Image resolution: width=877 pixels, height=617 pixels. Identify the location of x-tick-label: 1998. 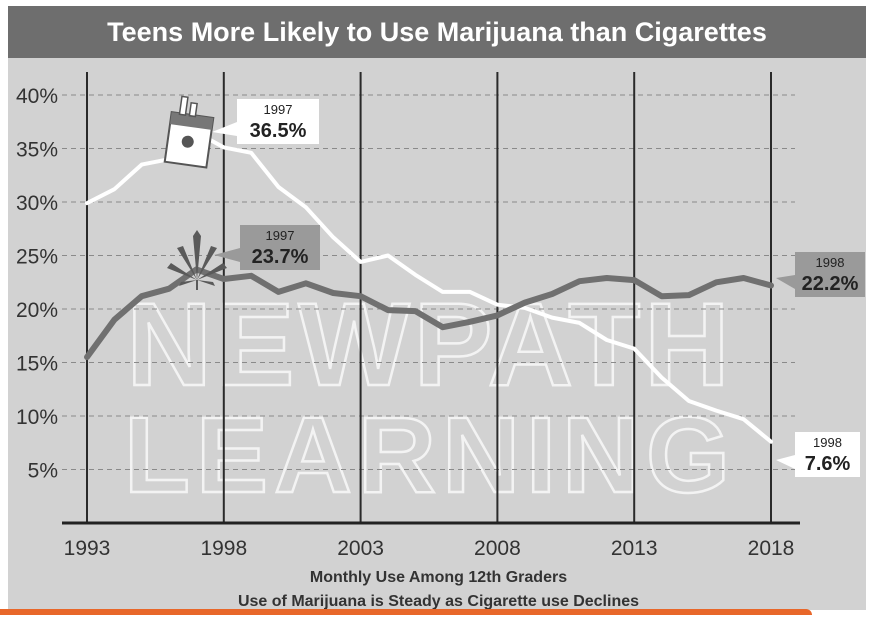
(223, 548).